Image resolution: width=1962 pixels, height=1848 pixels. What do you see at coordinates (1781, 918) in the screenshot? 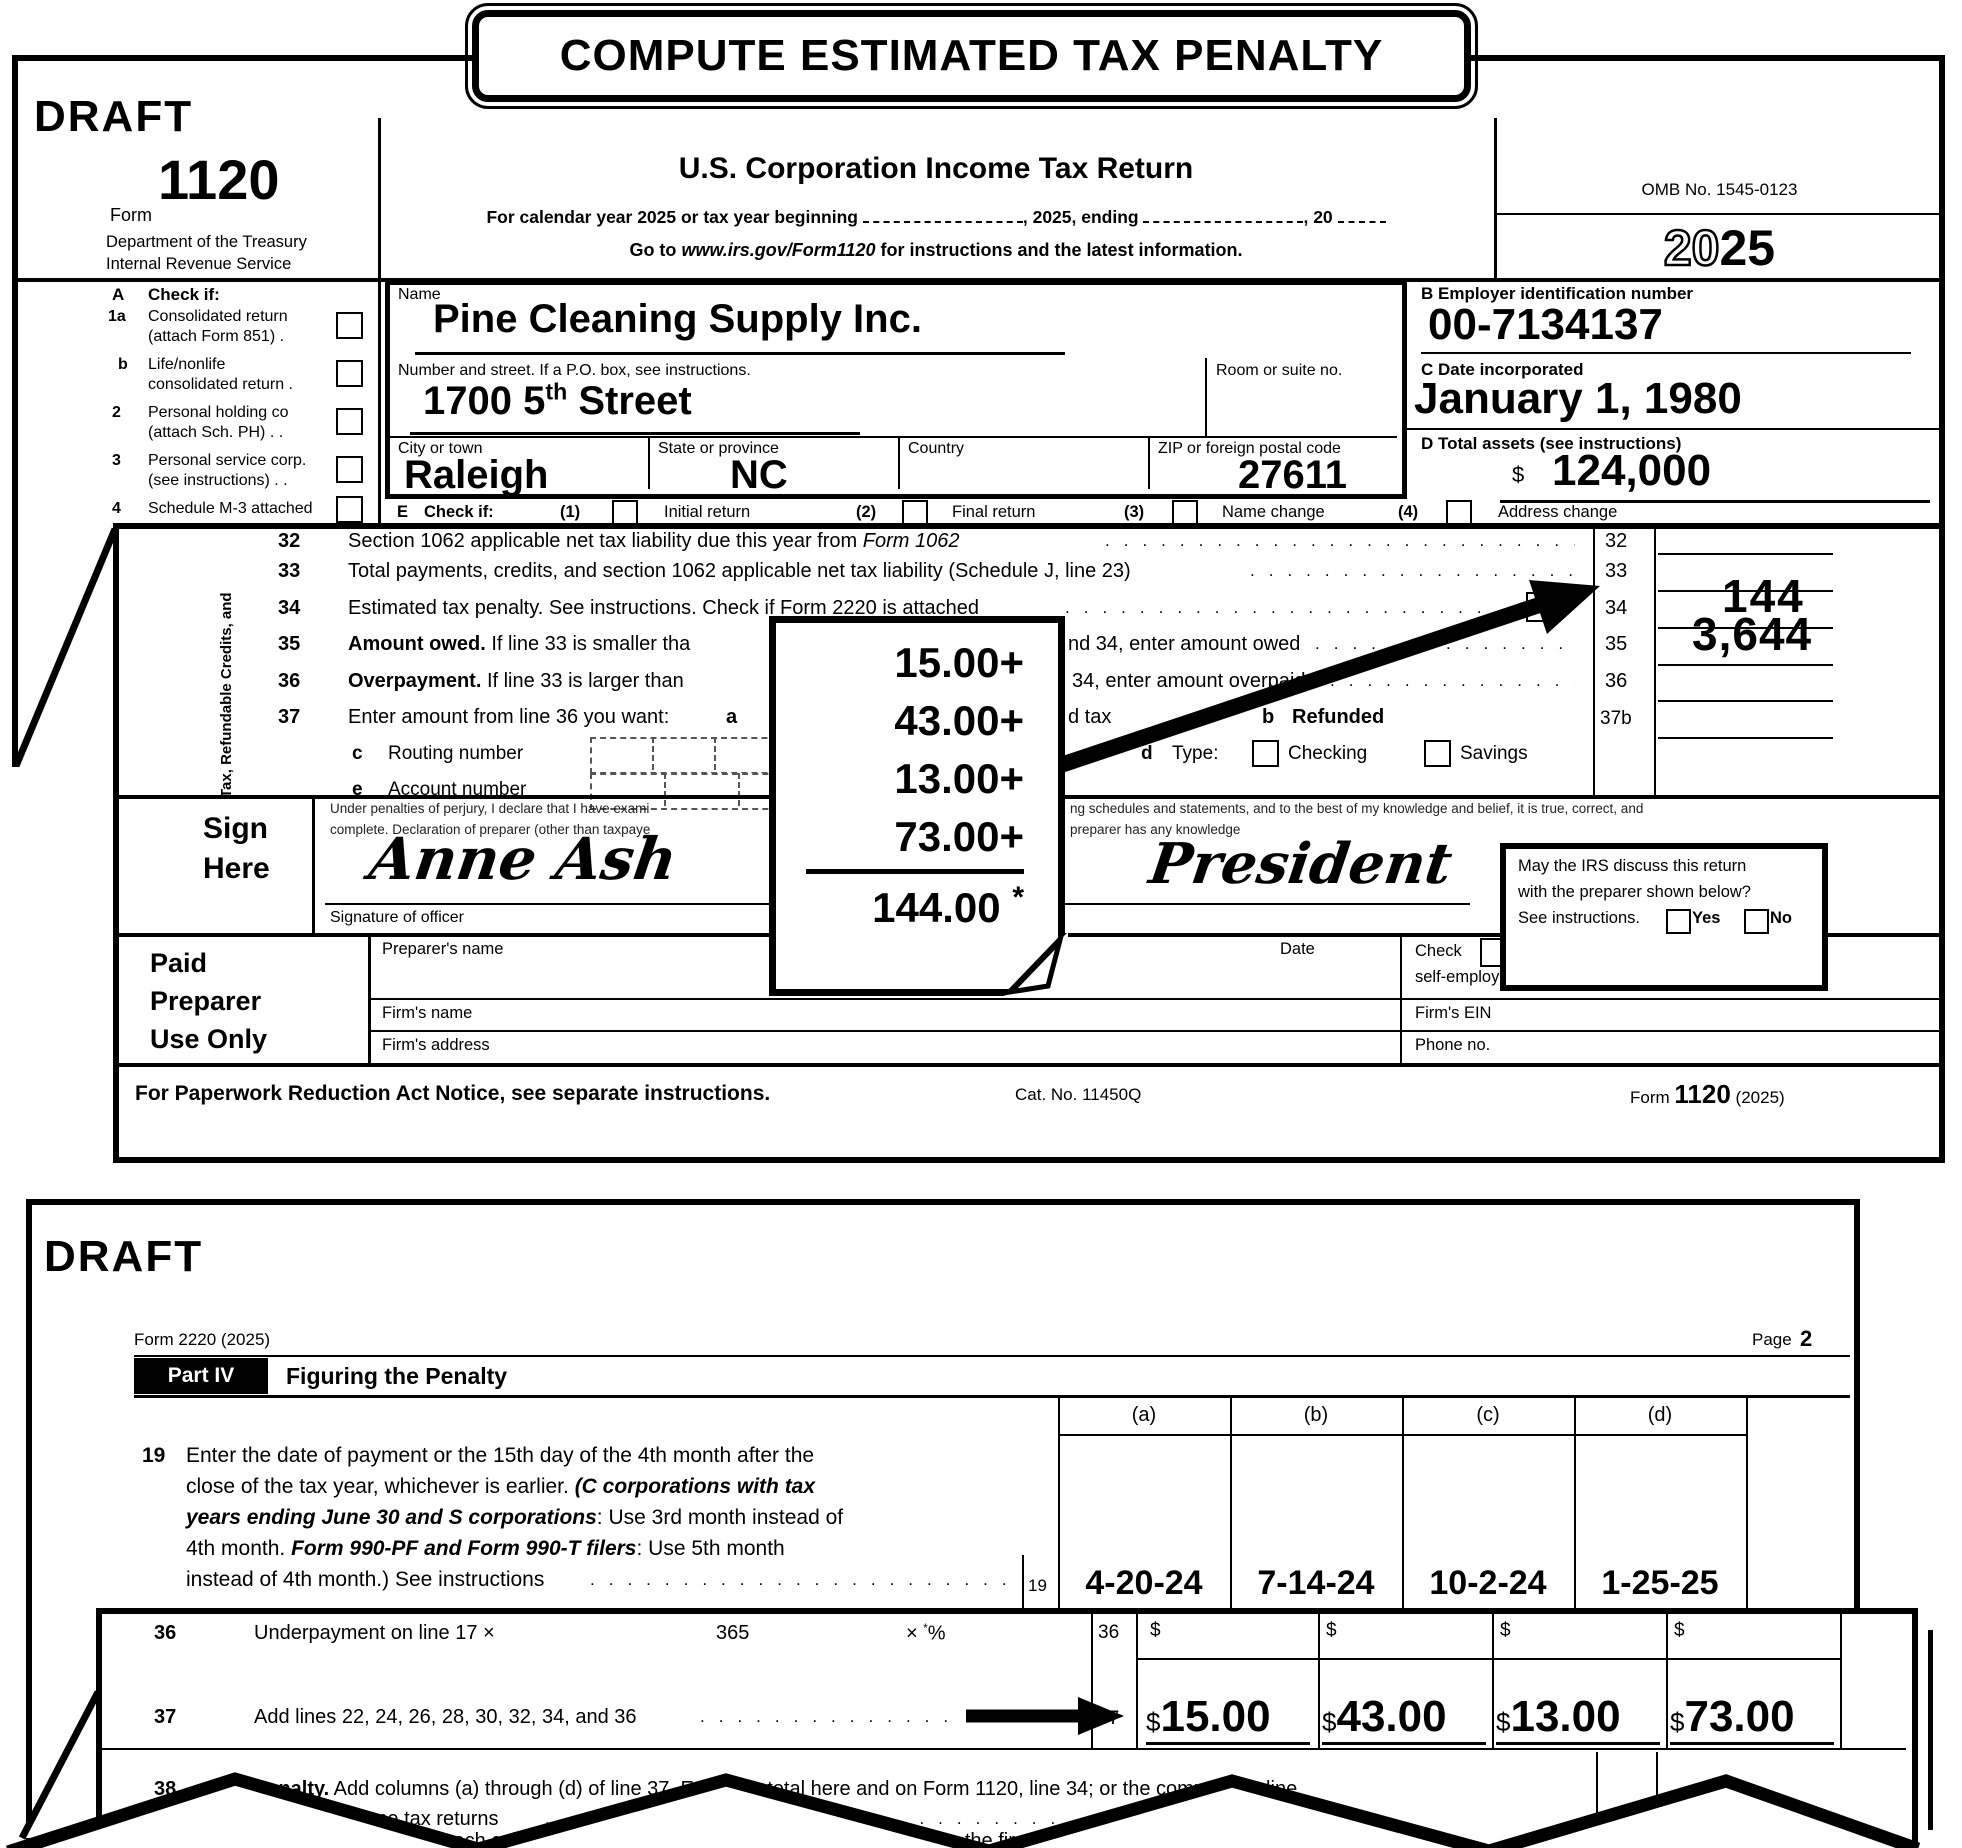
I see `no-label: No` at bounding box center [1781, 918].